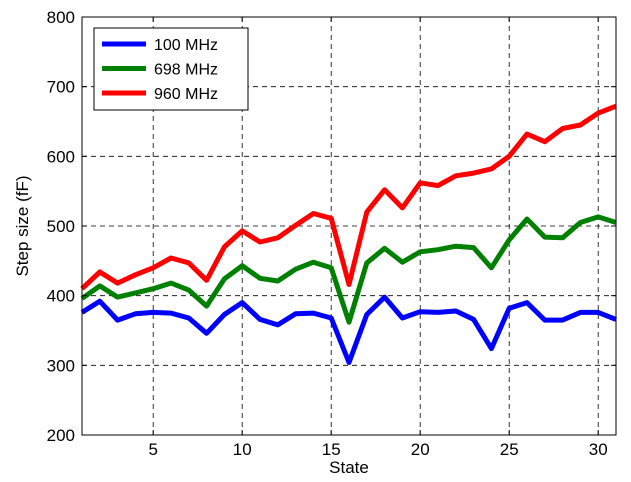 This screenshot has width=631, height=482. I want to click on legend-label: 698 MHz, so click(186, 70).